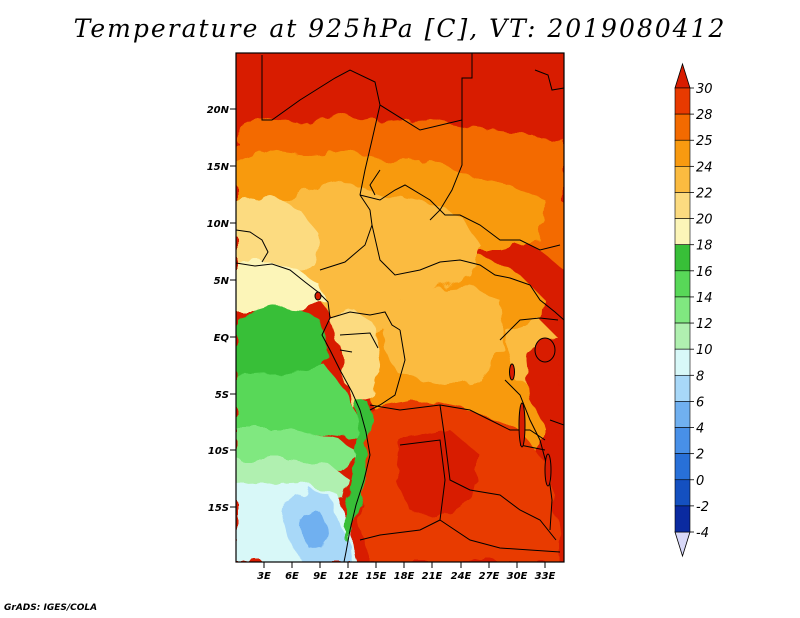  What do you see at coordinates (218, 110) in the screenshot?
I see `lat-label: 20N` at bounding box center [218, 110].